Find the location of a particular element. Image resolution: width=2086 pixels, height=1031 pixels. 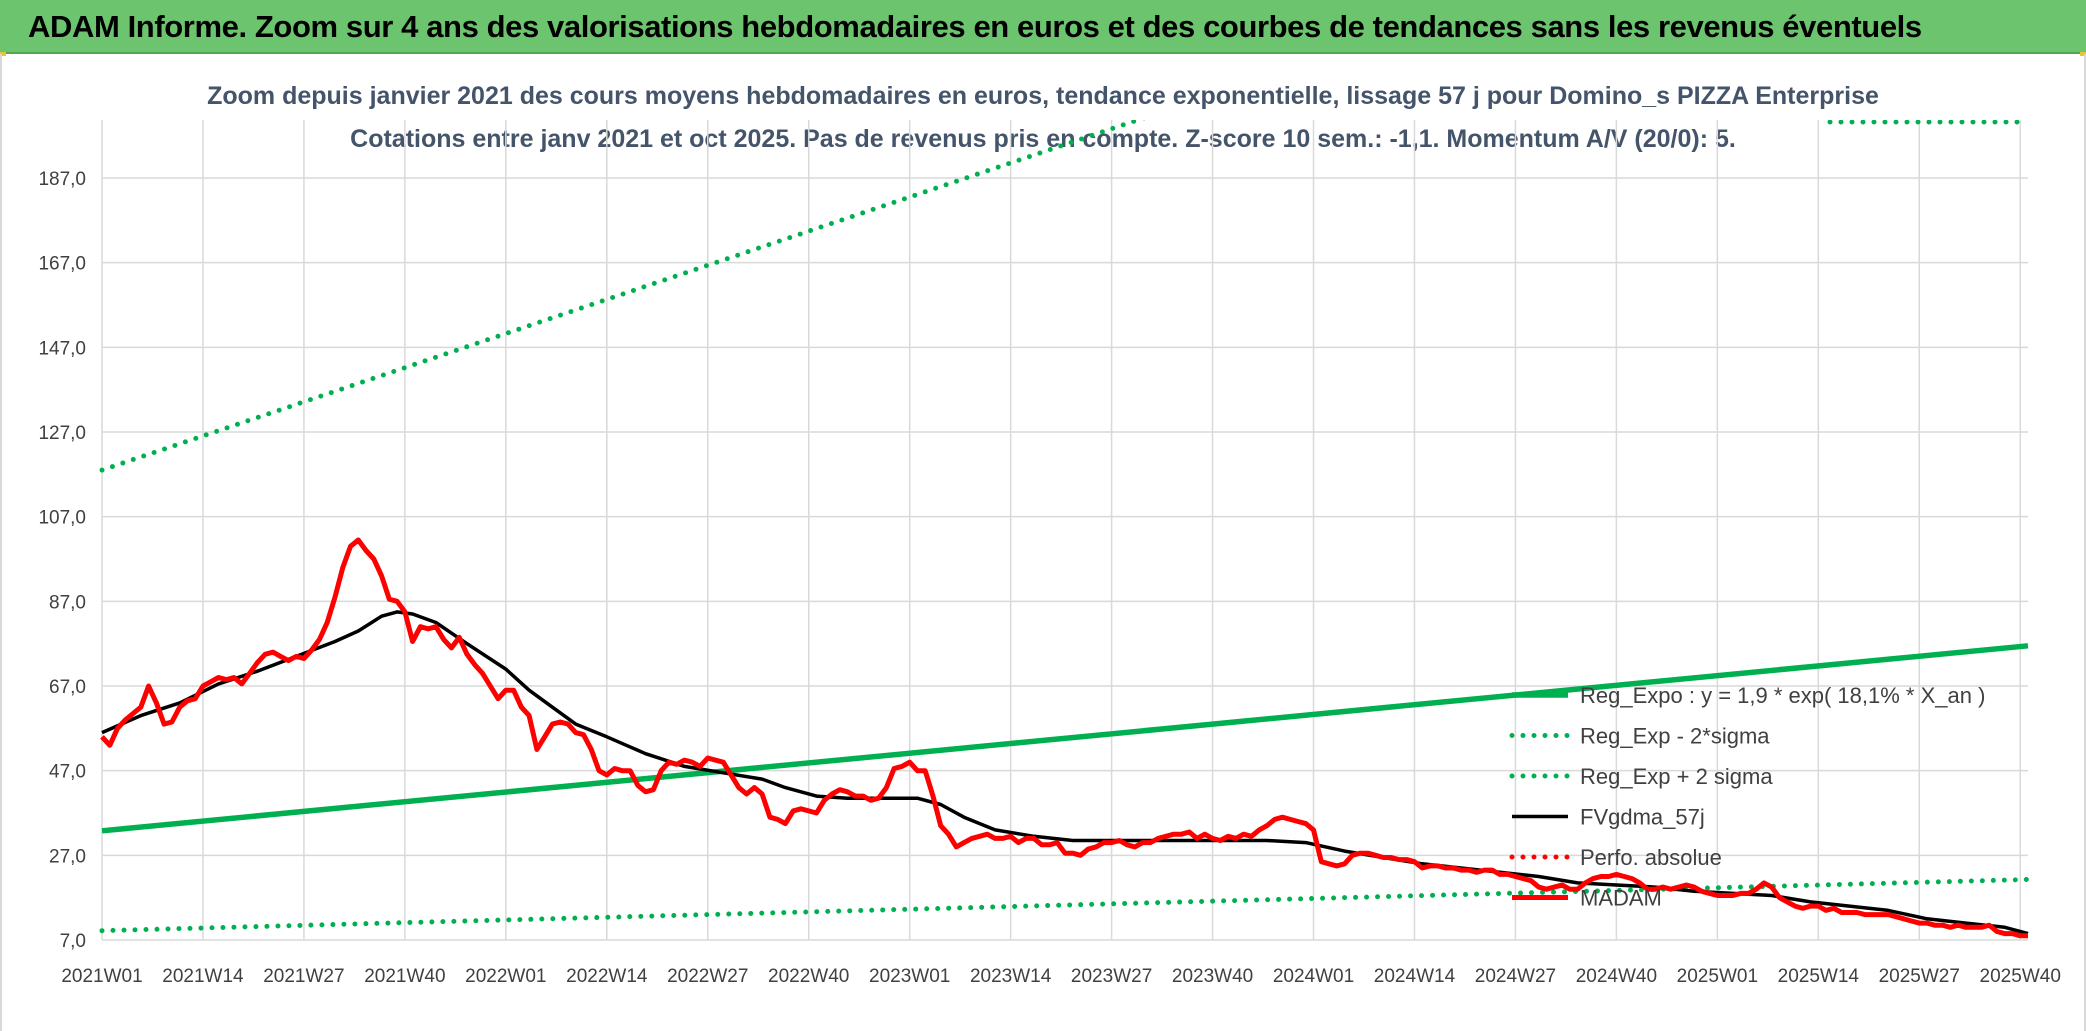

y-tick-label: 167,0 is located at coordinates (62, 264).